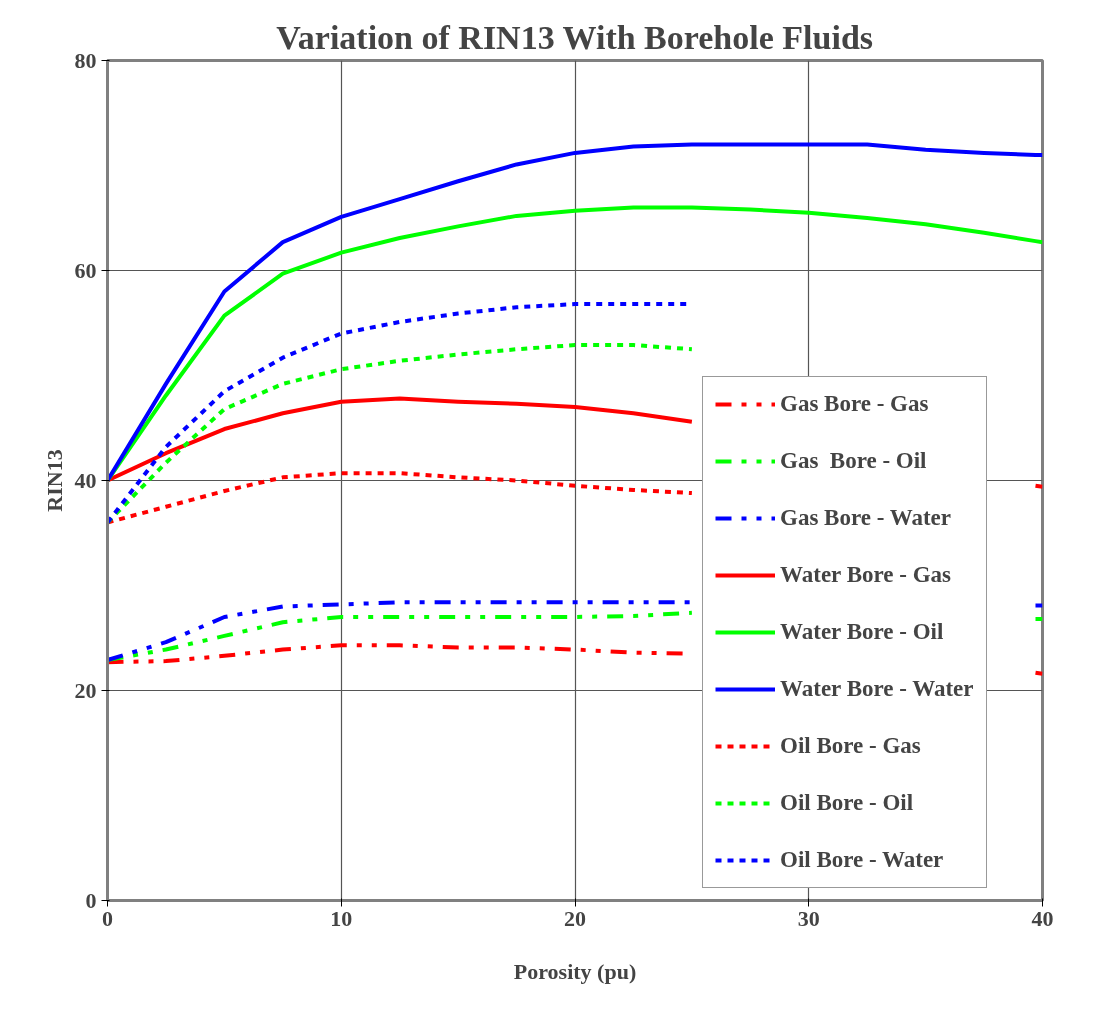  I want to click on line-series, so click(400, 498).